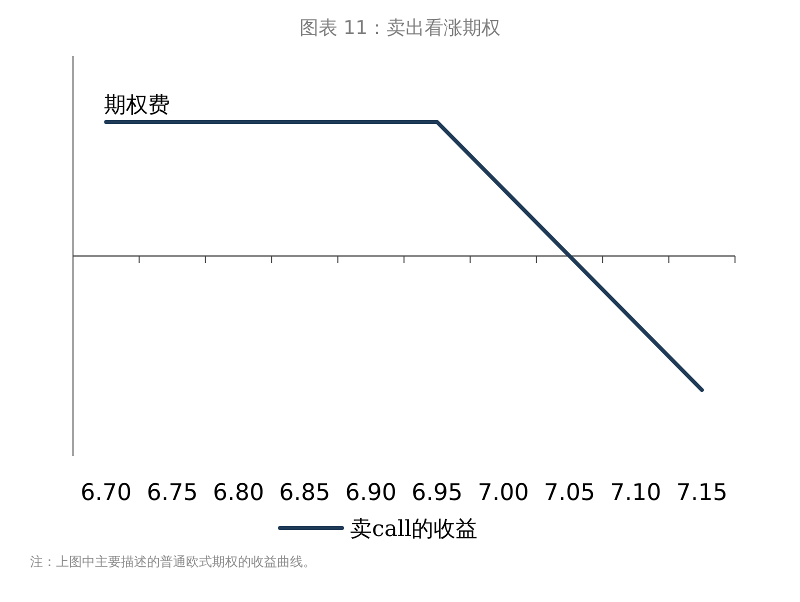 This screenshot has height=602, width=800. Describe the element at coordinates (570, 493) in the screenshot. I see `x-tick-label: 7.05` at that location.